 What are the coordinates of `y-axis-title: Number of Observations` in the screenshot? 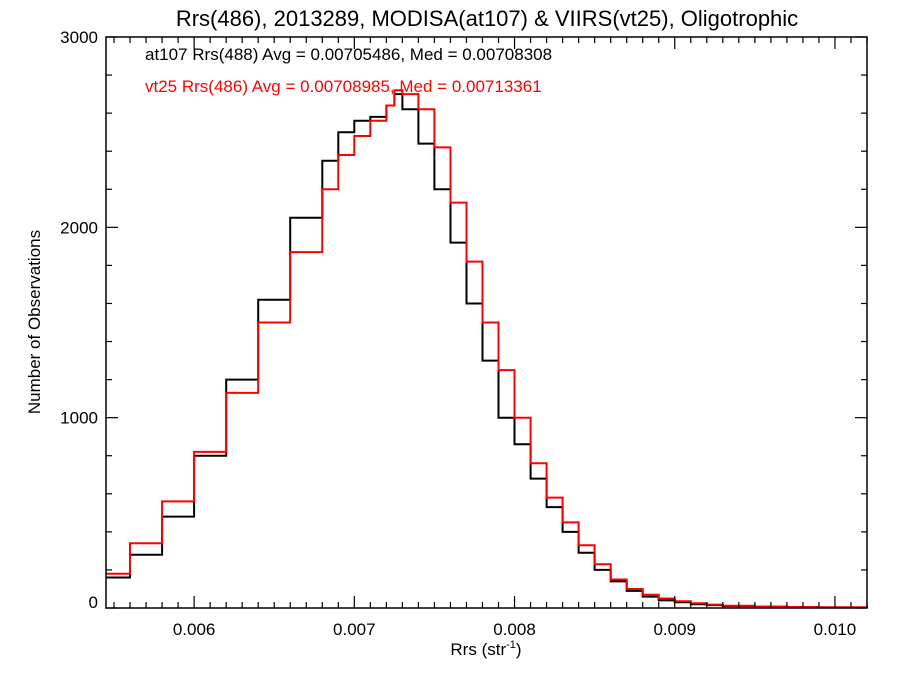 It's located at (34, 322).